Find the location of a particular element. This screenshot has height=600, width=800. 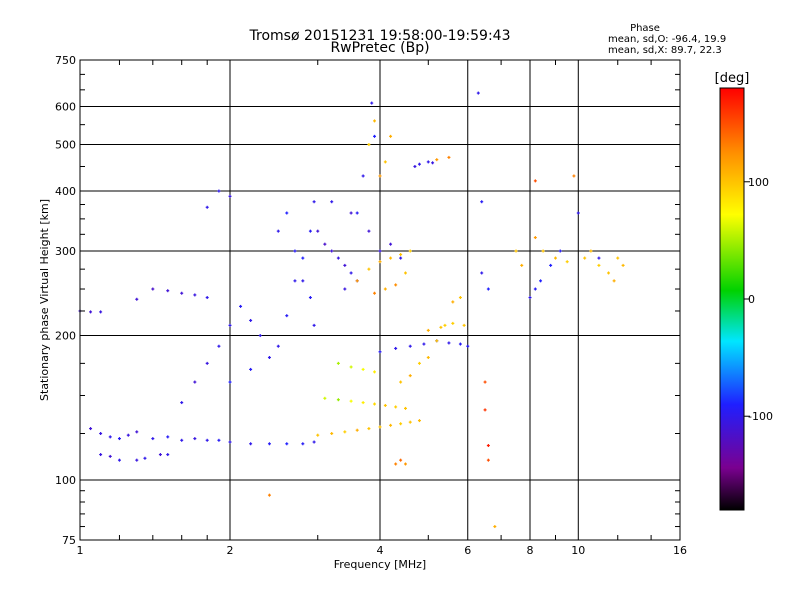

colorbar-tick-label: -100 is located at coordinates (760, 416).